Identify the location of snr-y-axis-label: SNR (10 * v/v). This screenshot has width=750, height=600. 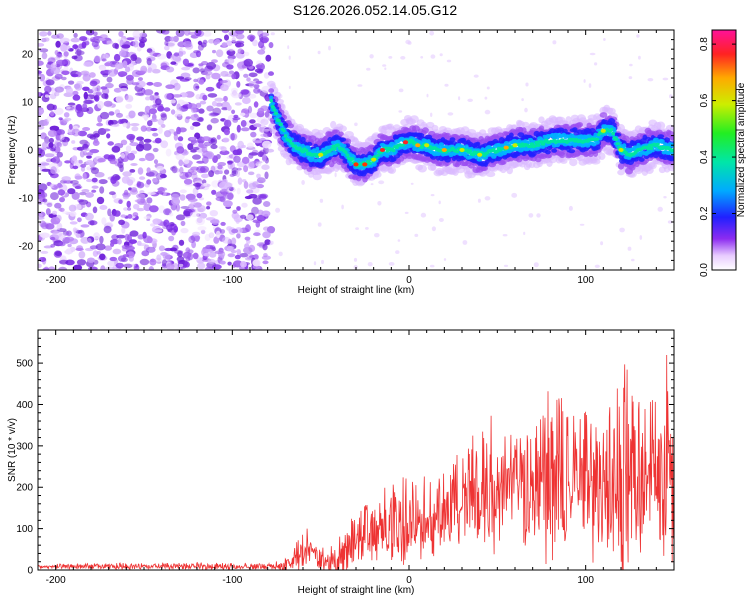
(12, 450).